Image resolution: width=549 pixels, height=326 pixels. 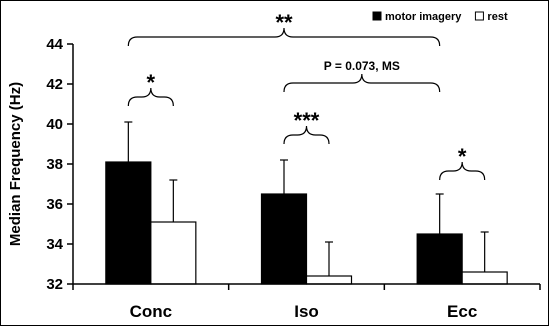 I want to click on legend-label: rest, so click(x=497, y=17).